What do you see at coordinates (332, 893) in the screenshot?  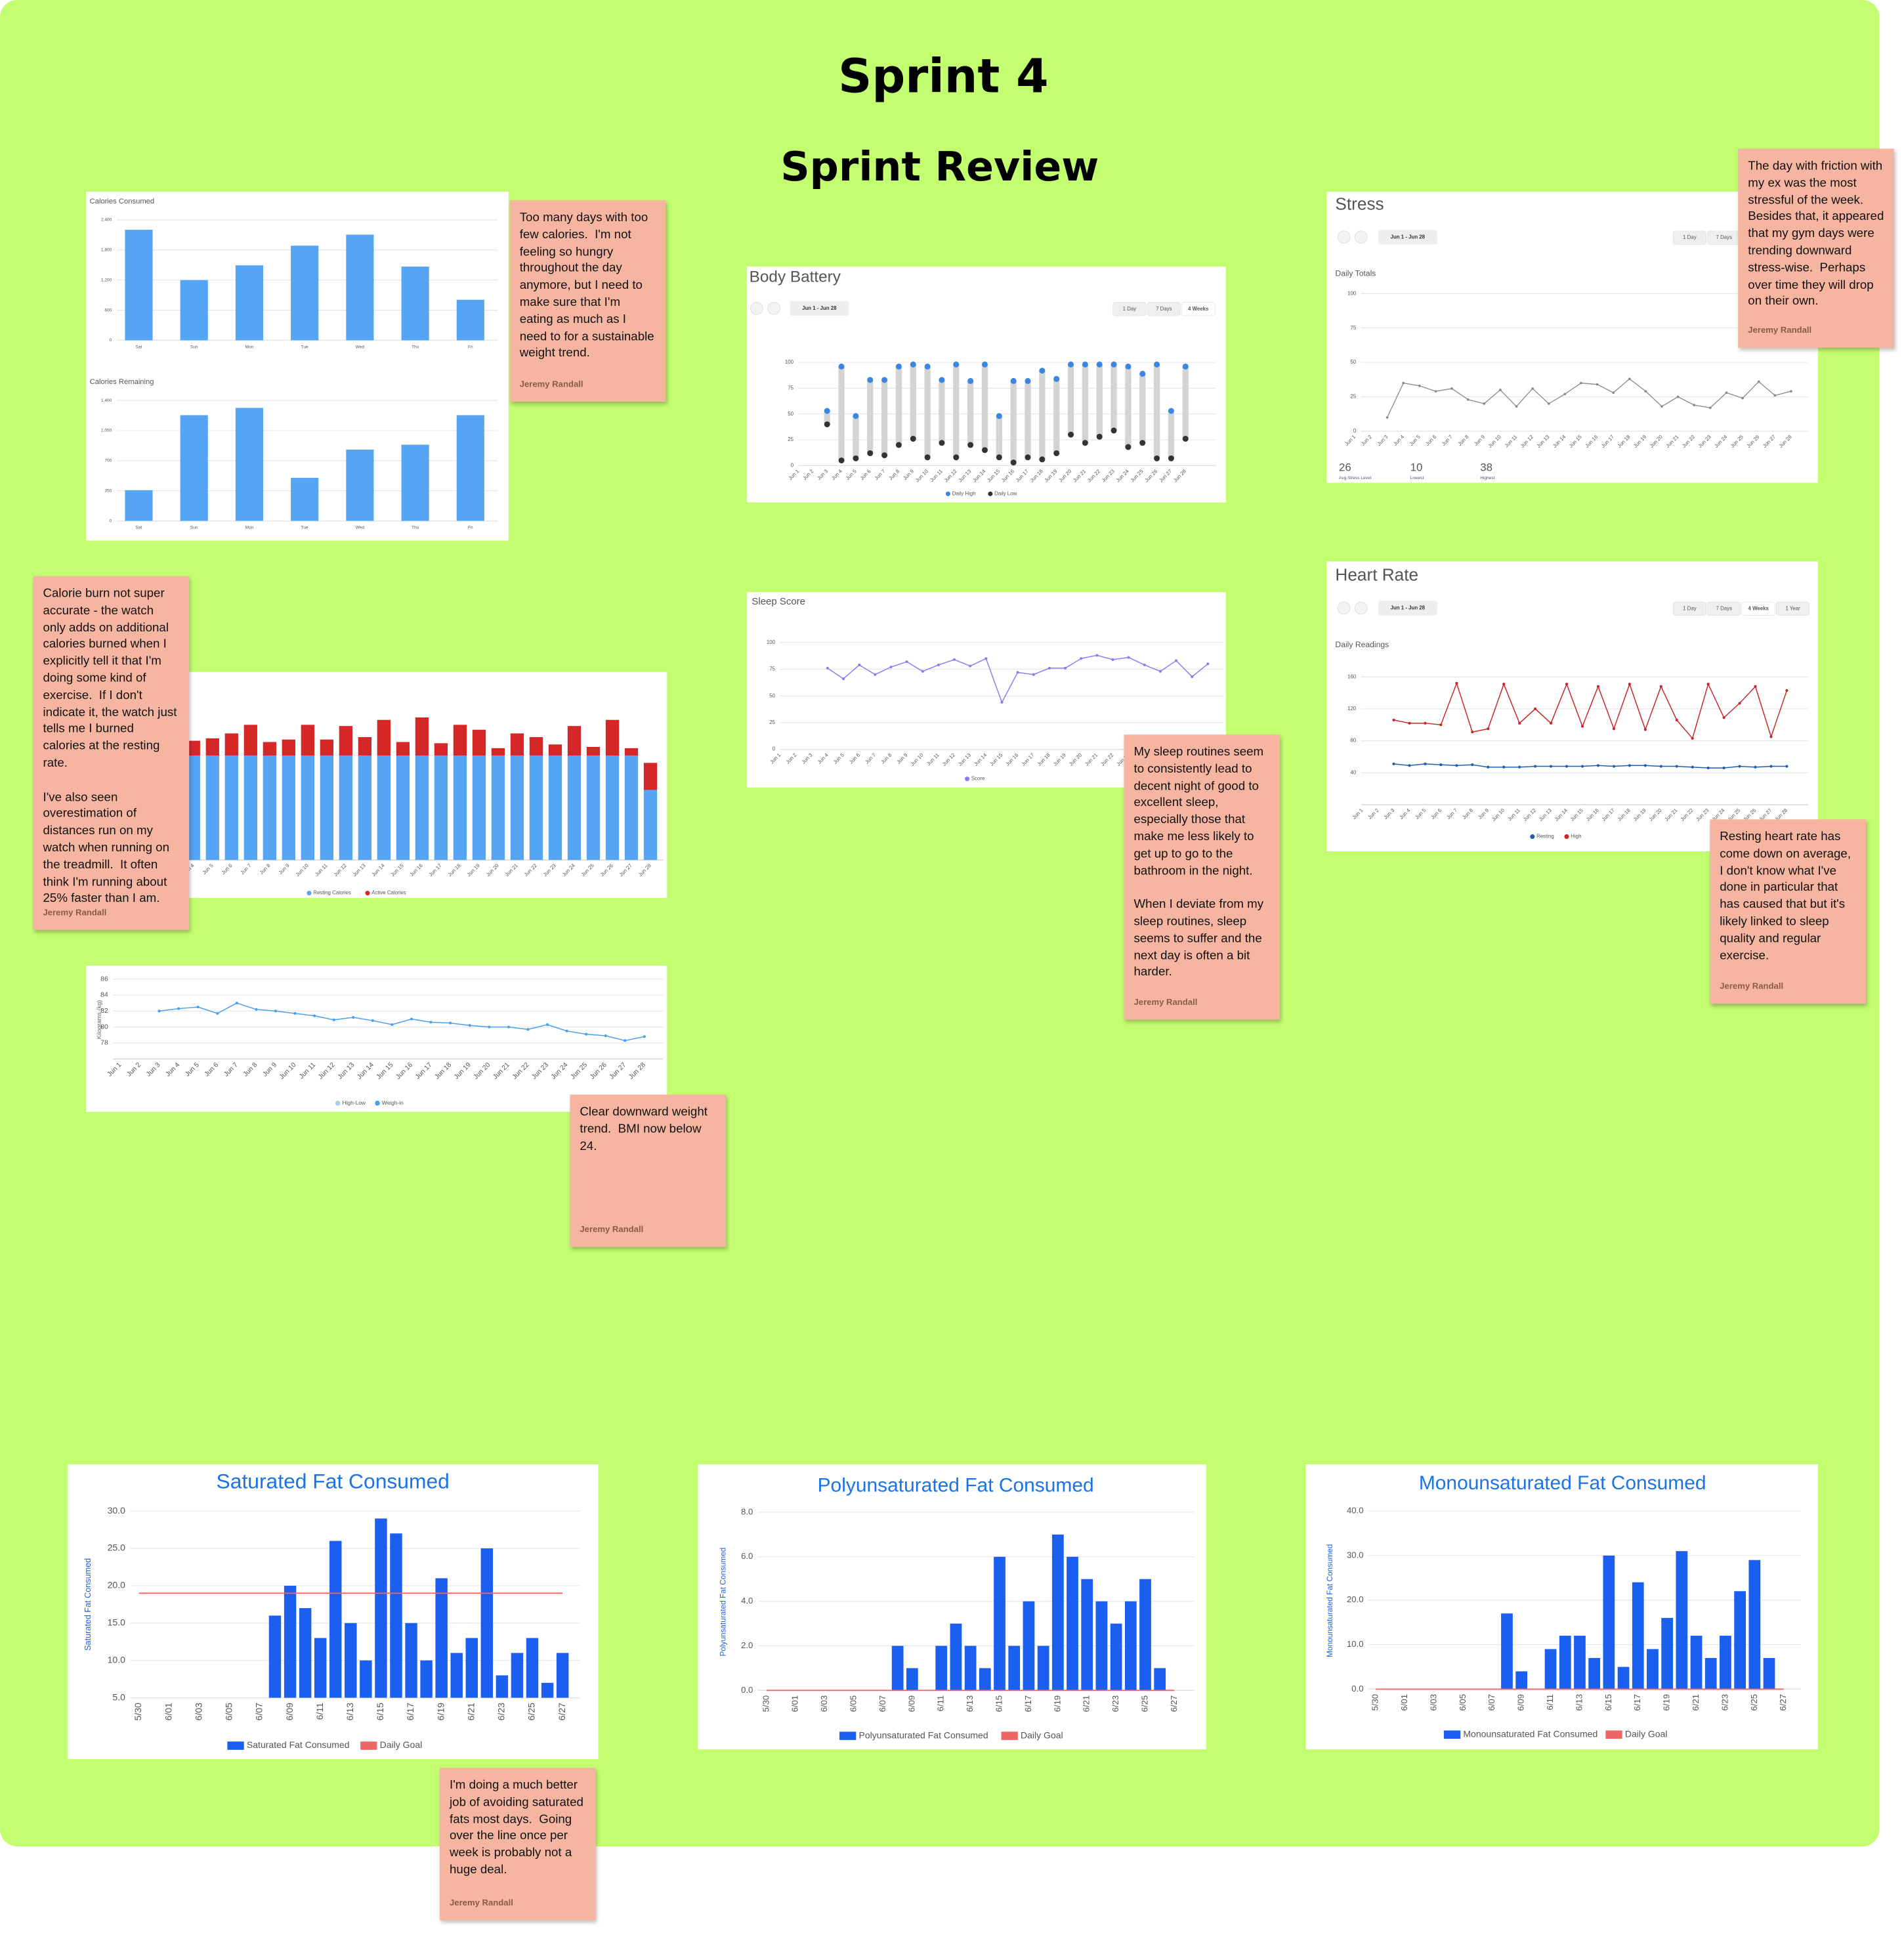 I see `legend-label: Resting Calories` at bounding box center [332, 893].